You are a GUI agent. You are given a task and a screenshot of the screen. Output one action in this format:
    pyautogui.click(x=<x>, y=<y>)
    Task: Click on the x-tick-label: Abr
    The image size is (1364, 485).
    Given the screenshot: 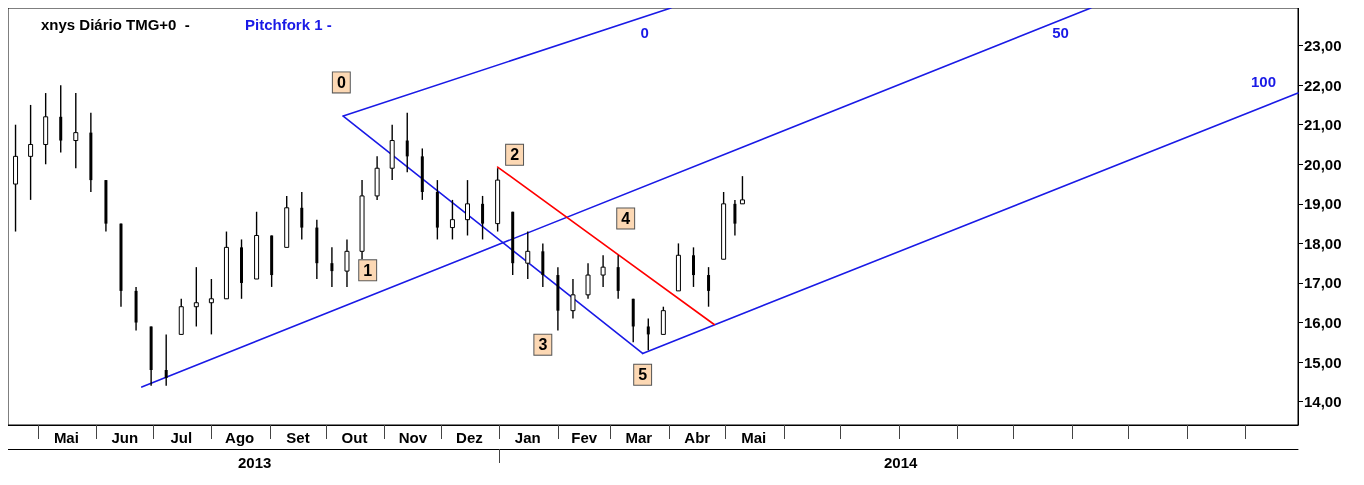 What is the action you would take?
    pyautogui.click(x=697, y=437)
    